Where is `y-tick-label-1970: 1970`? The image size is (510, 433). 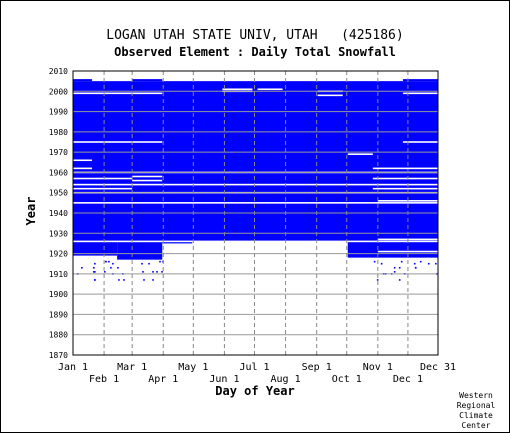 y-tick-label-1970: 1970 is located at coordinates (58, 152).